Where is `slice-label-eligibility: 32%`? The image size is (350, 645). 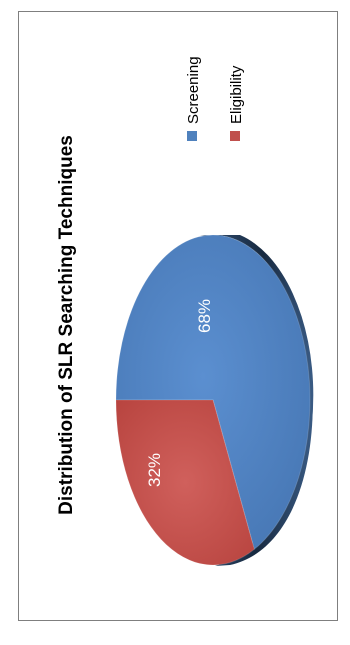
slice-label-eligibility: 32% is located at coordinates (154, 470).